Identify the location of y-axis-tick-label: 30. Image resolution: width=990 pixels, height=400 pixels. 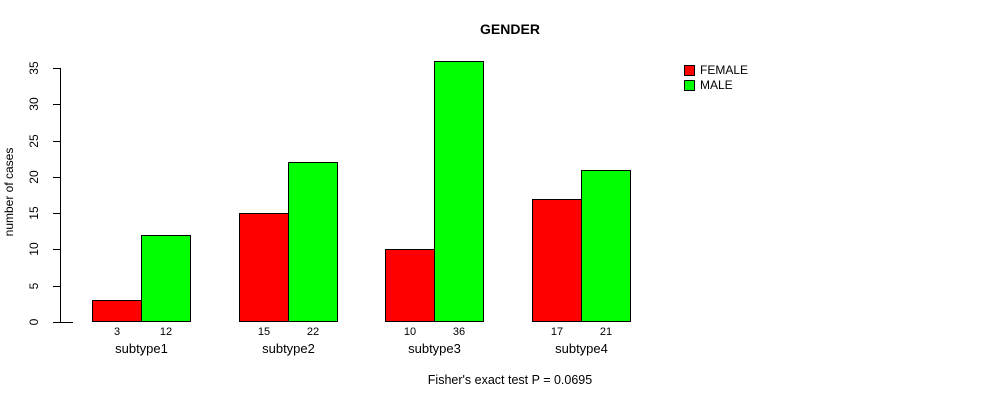
(34, 104).